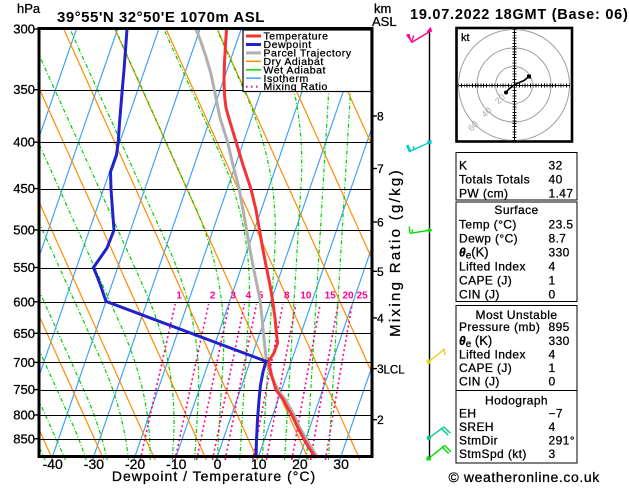 Image resolution: width=629 pixels, height=491 pixels. What do you see at coordinates (53, 464) in the screenshot?
I see `svg-text: -40` at bounding box center [53, 464].